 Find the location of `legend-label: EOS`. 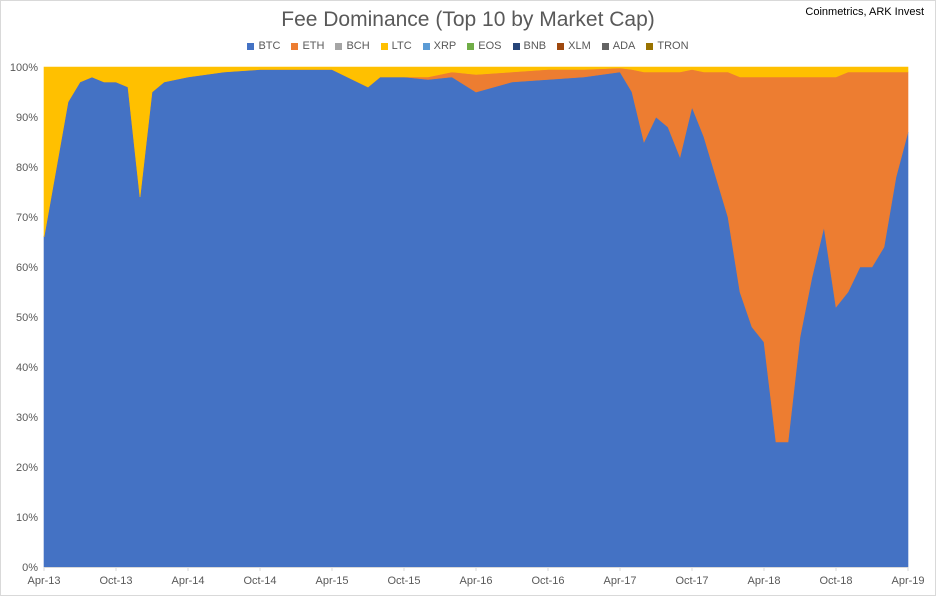

legend-label: EOS is located at coordinates (490, 46).